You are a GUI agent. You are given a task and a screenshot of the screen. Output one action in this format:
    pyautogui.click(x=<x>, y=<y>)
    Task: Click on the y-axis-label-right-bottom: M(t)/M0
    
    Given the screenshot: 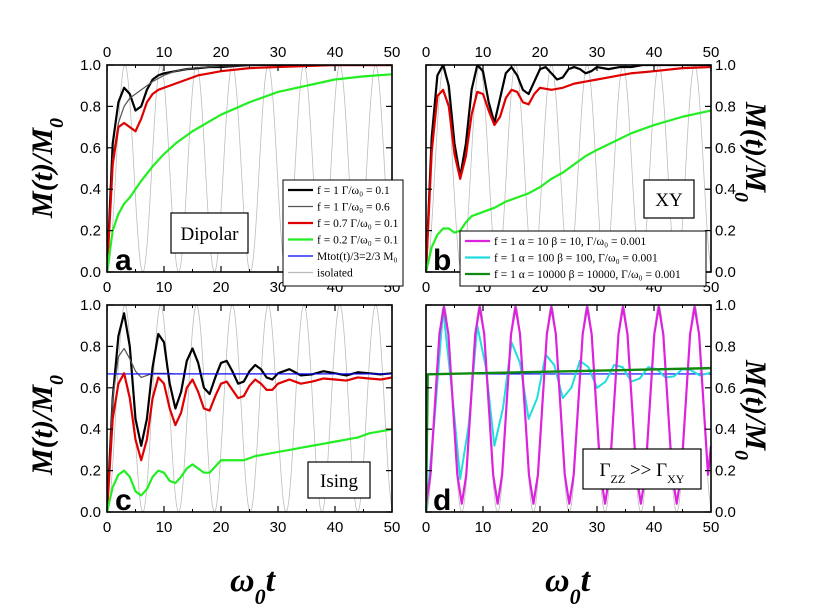 What is the action you would take?
    pyautogui.click(x=751, y=409)
    